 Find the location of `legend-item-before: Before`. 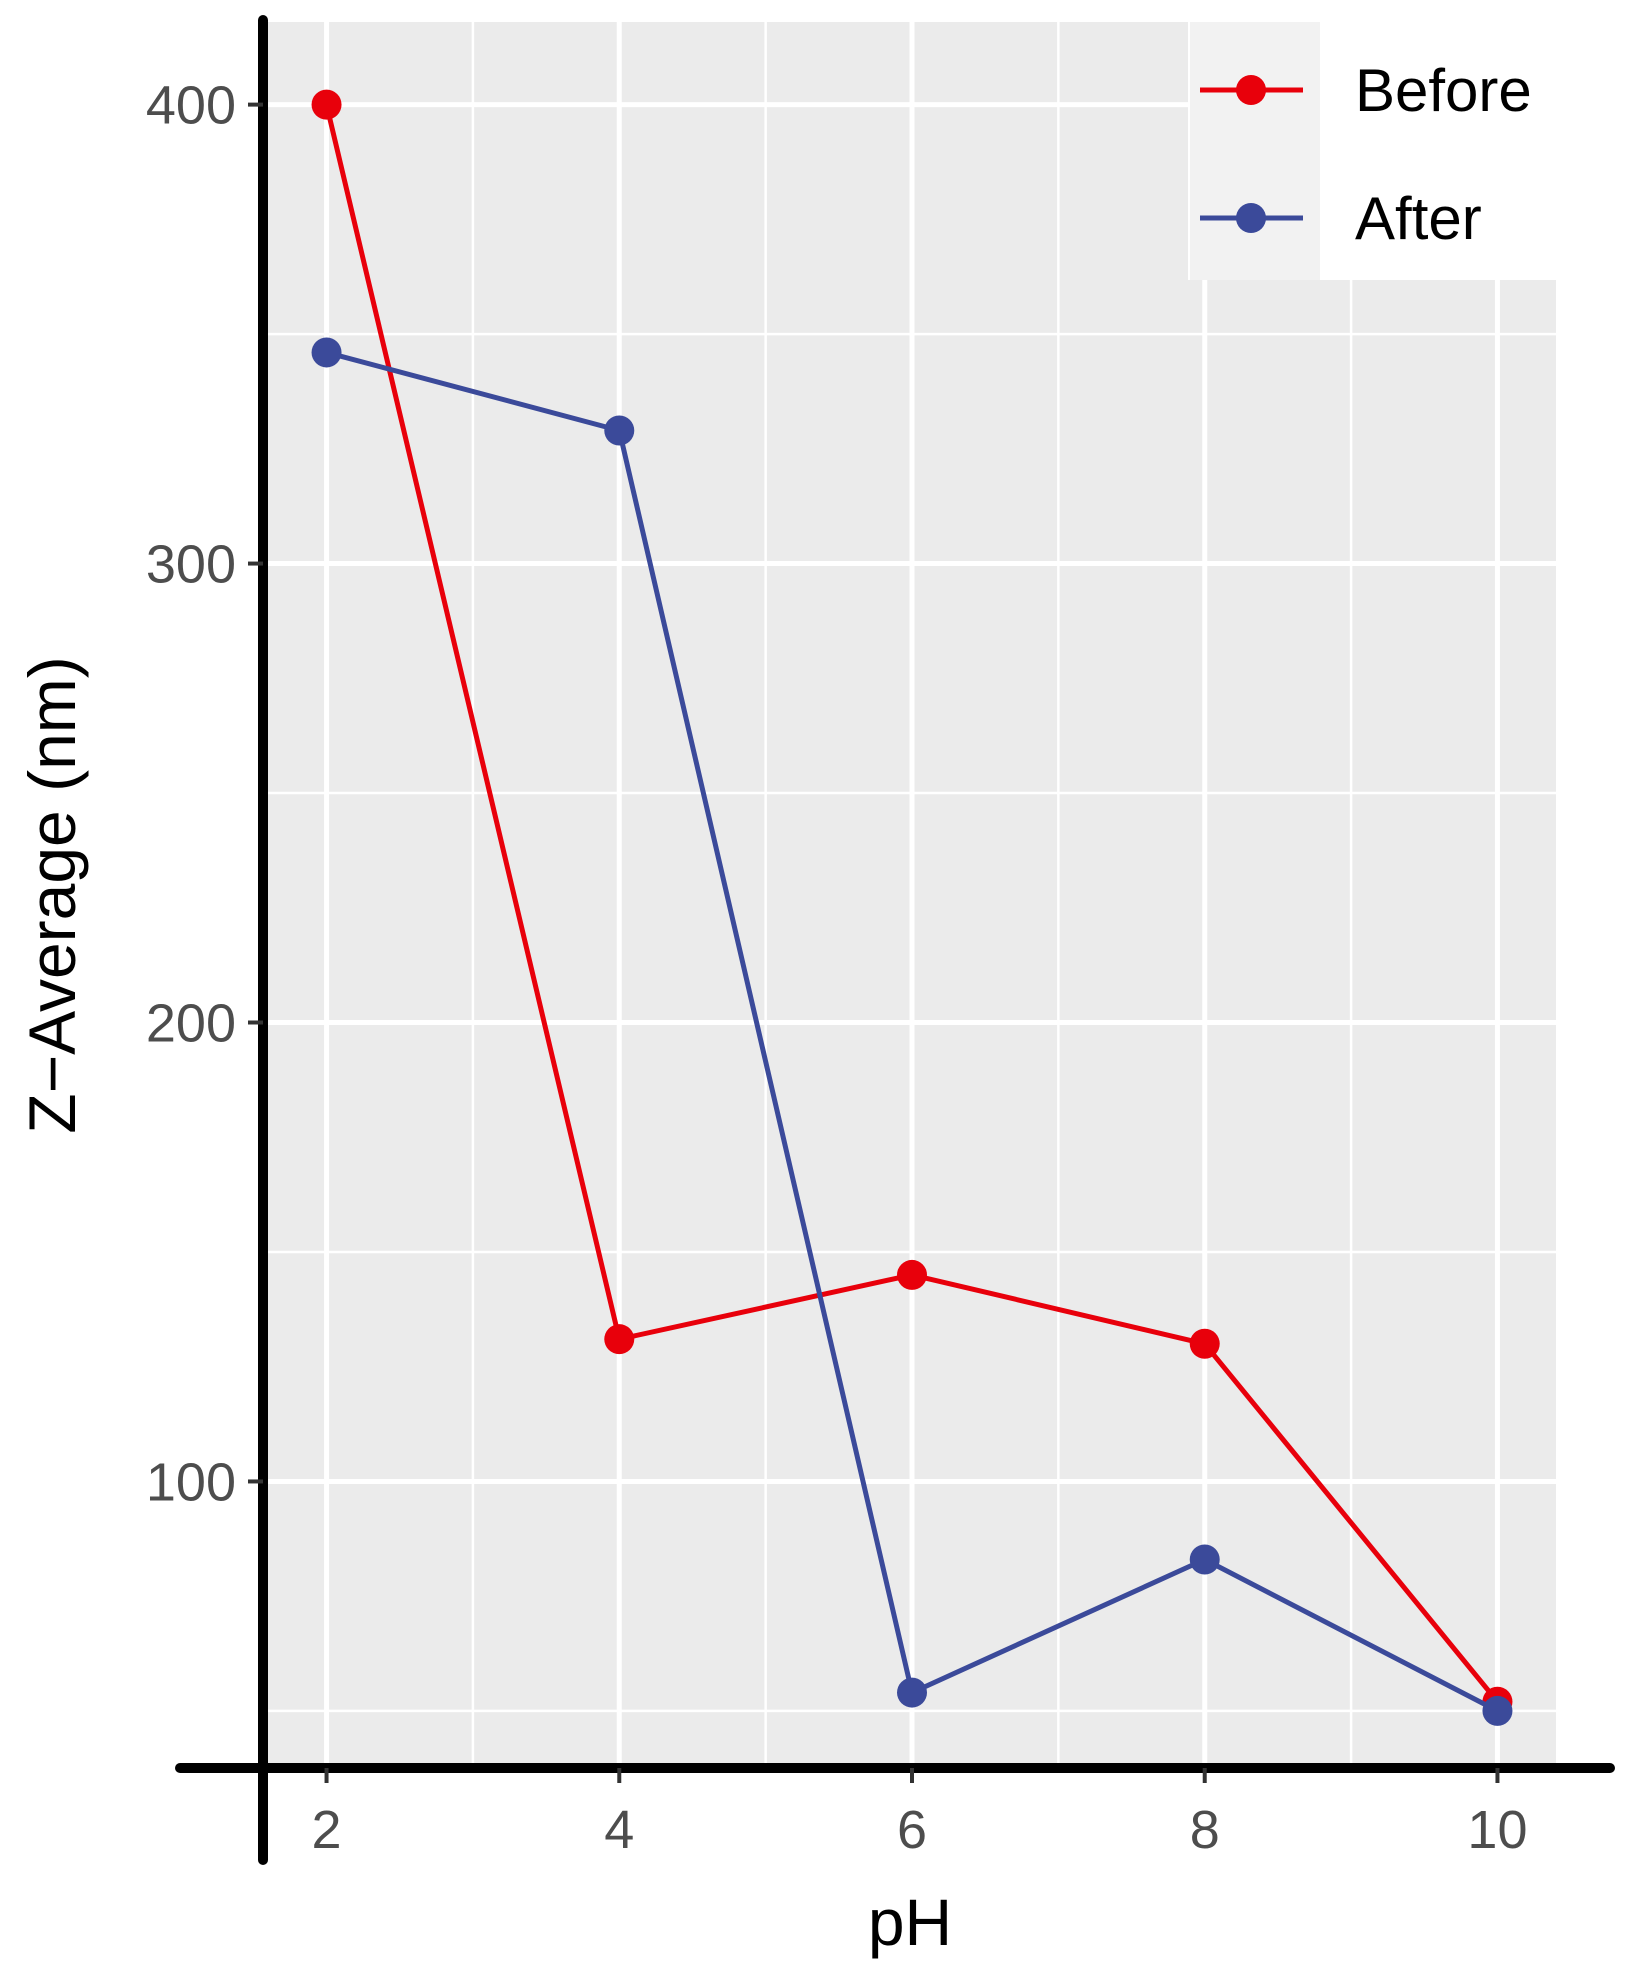

legend-item-before: Before is located at coordinates (1366, 90).